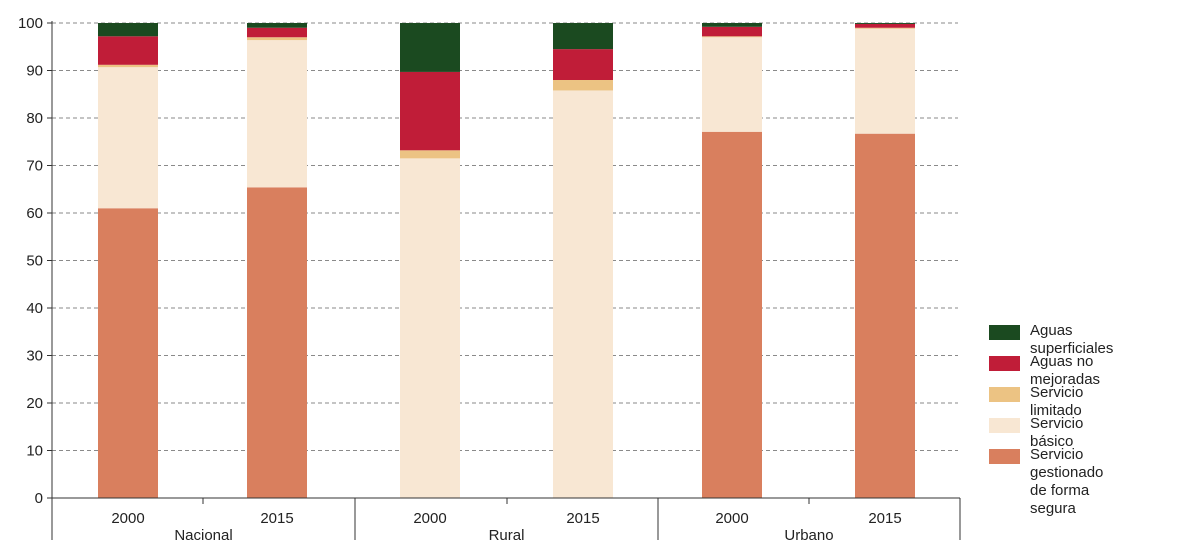 Image resolution: width=1191 pixels, height=540 pixels. What do you see at coordinates (1072, 339) in the screenshot?
I see `legend-label: Aguas superficiales` at bounding box center [1072, 339].